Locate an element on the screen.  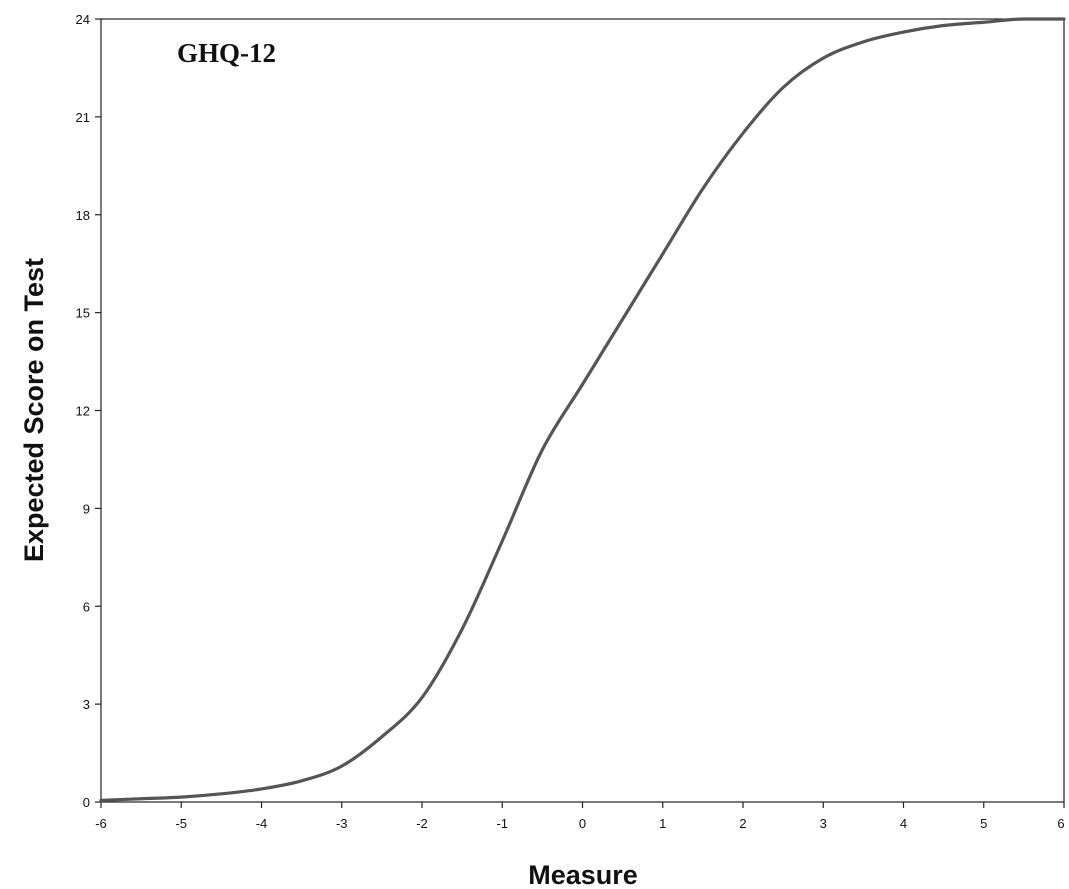
y-tick-label: 9 is located at coordinates (86, 508).